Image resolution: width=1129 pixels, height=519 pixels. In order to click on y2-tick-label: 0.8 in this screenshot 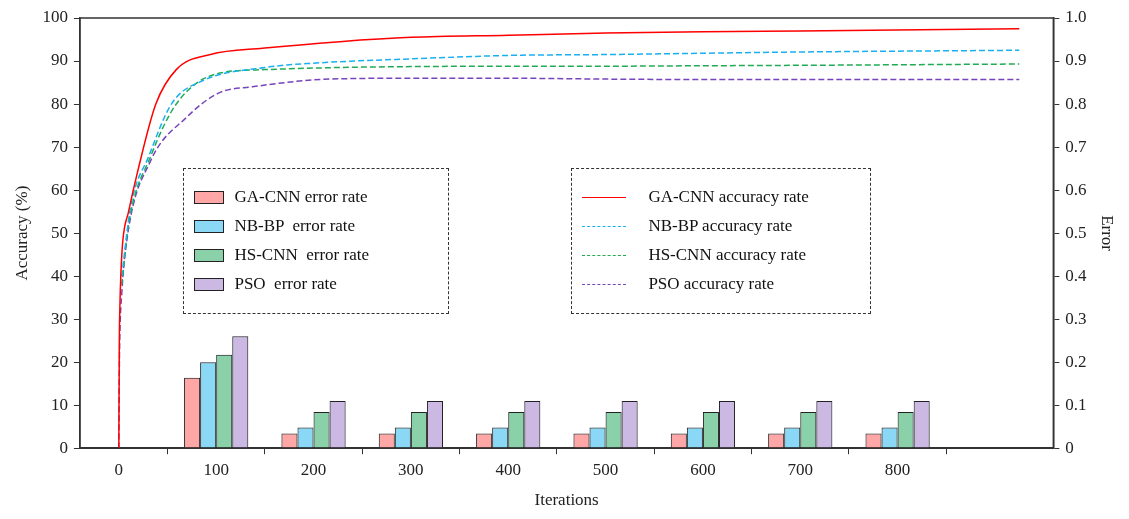, I will do `click(1076, 103)`.